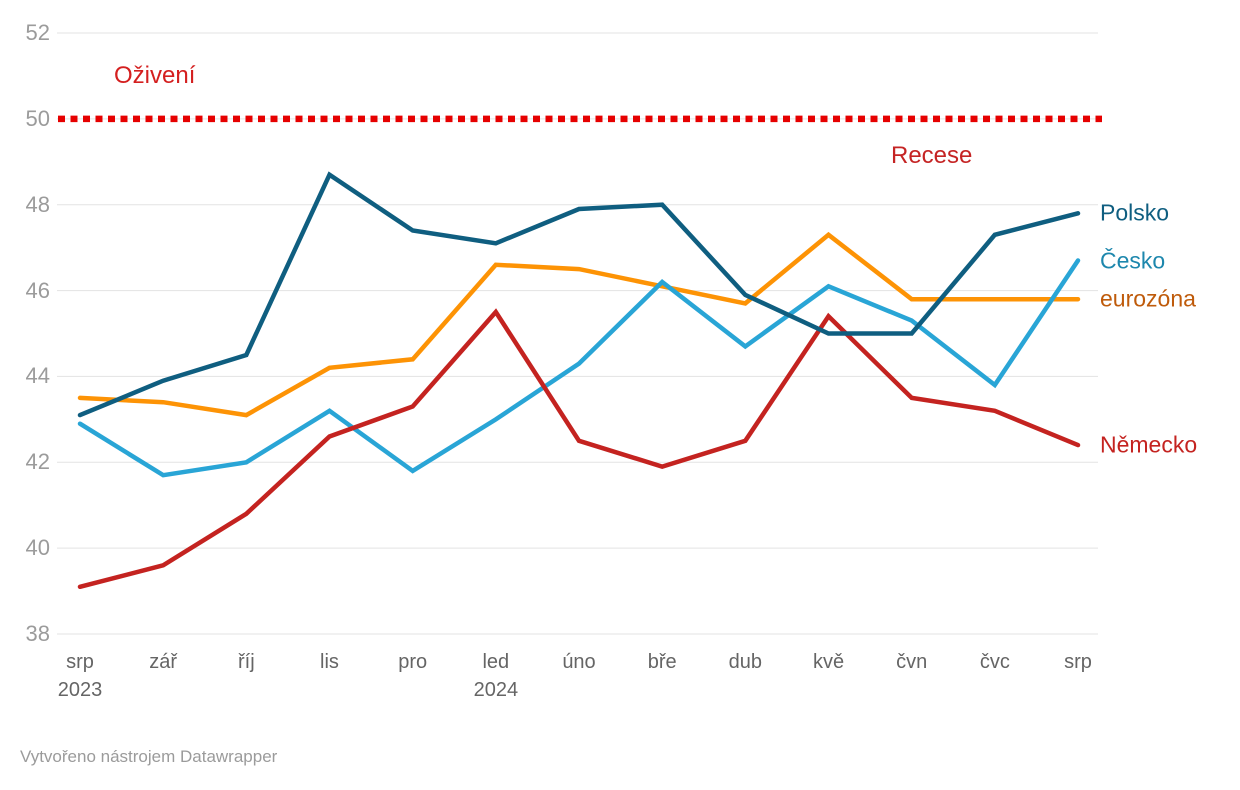 Image resolution: width=1240 pixels, height=790 pixels. What do you see at coordinates (329, 662) in the screenshot?
I see `x-axis-tick-3-lis: lis` at bounding box center [329, 662].